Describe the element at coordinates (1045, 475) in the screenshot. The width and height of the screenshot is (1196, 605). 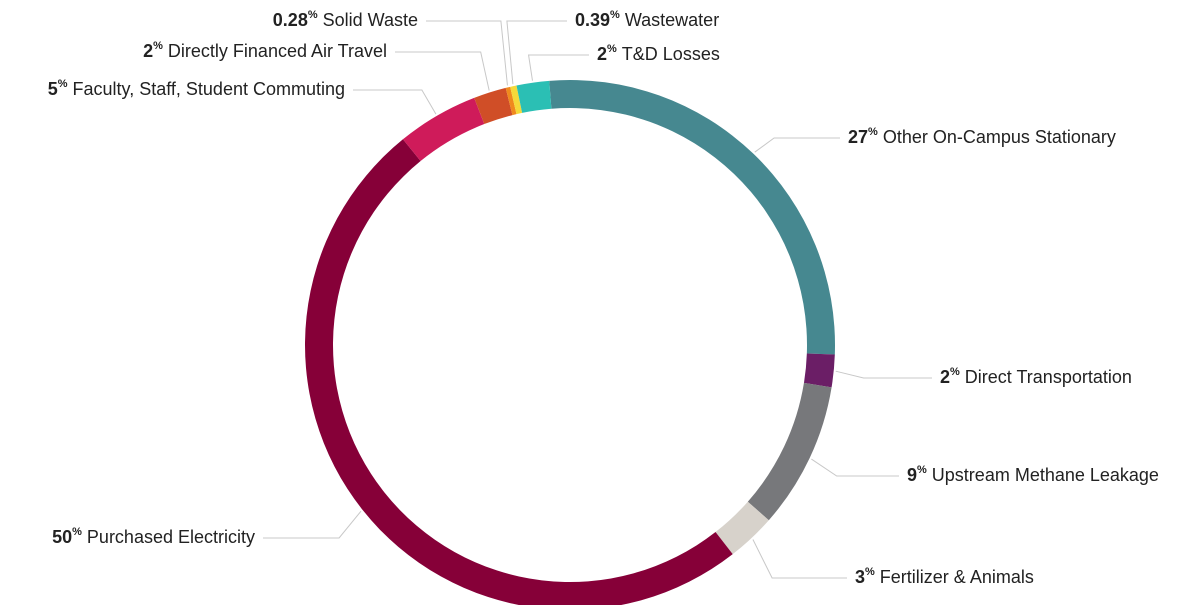
I see `slice-name: Upstream Methane Leakage` at that location.